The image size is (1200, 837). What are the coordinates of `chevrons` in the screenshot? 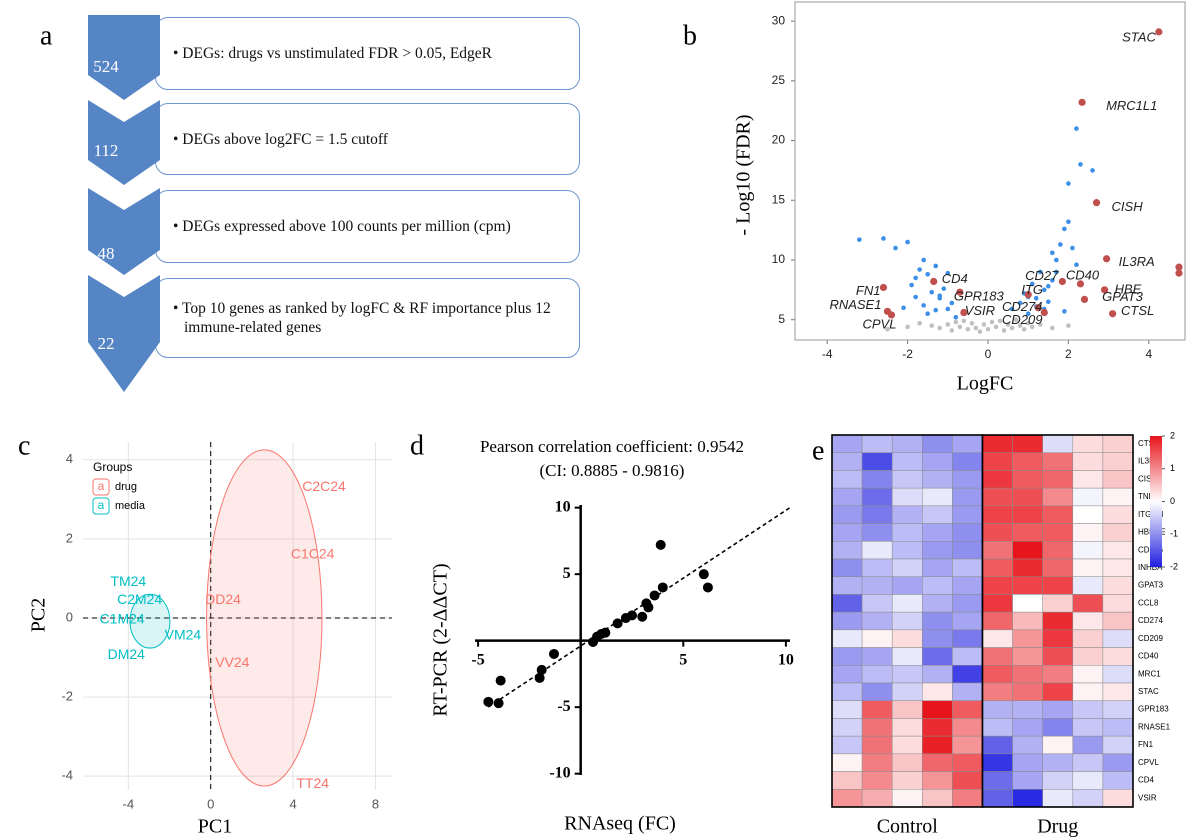 It's located at (124, 203).